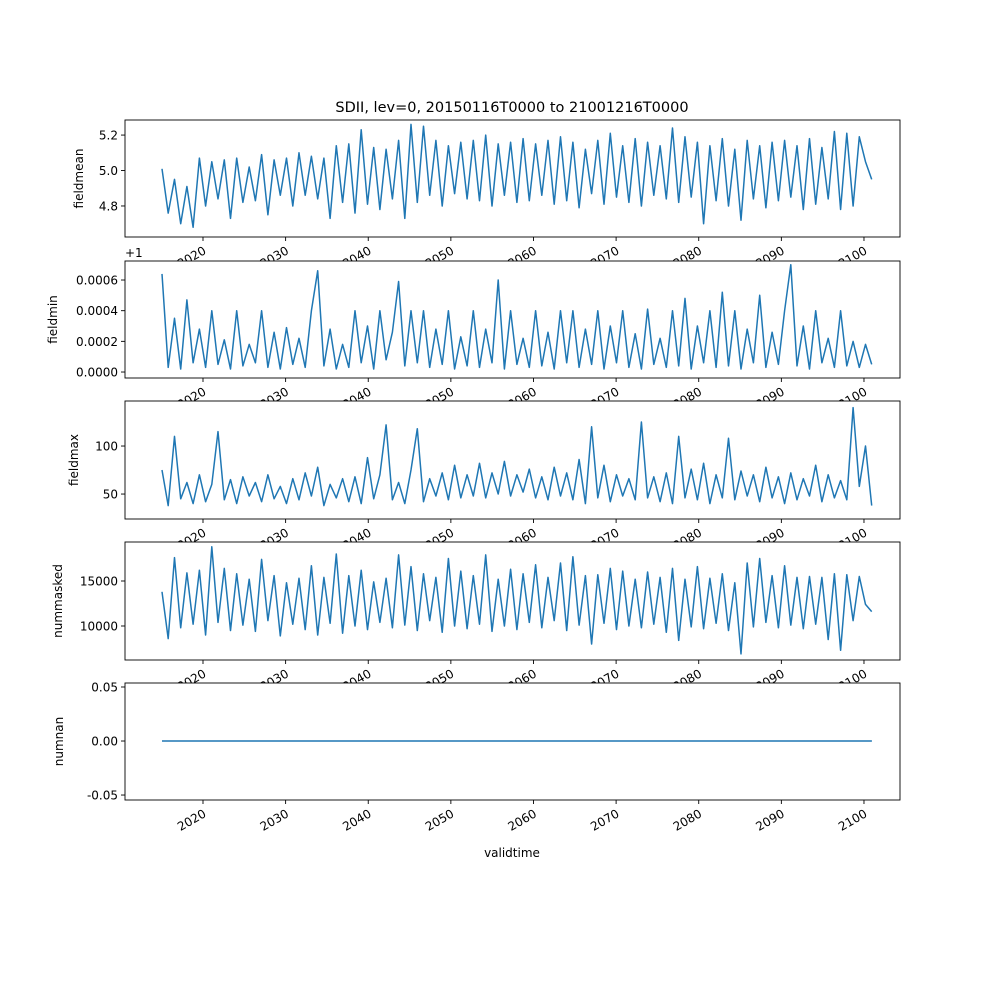 Image resolution: width=1000 pixels, height=1000 pixels. What do you see at coordinates (517, 316) in the screenshot?
I see `series-line-fieldmin` at bounding box center [517, 316].